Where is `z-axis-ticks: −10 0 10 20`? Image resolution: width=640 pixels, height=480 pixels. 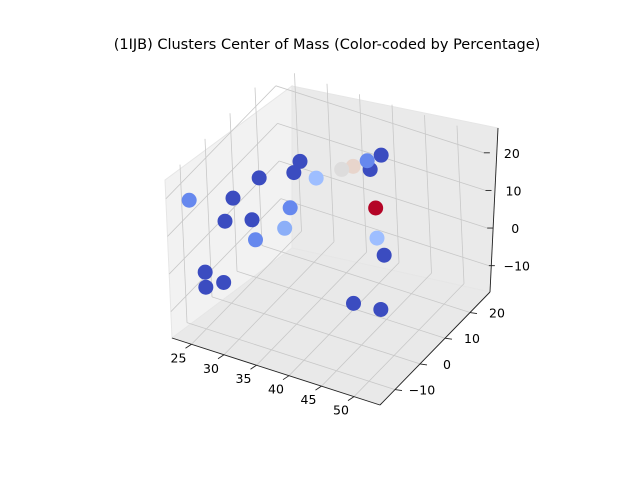
z-axis-ticks: −10 0 10 20 is located at coordinates (506, 210).